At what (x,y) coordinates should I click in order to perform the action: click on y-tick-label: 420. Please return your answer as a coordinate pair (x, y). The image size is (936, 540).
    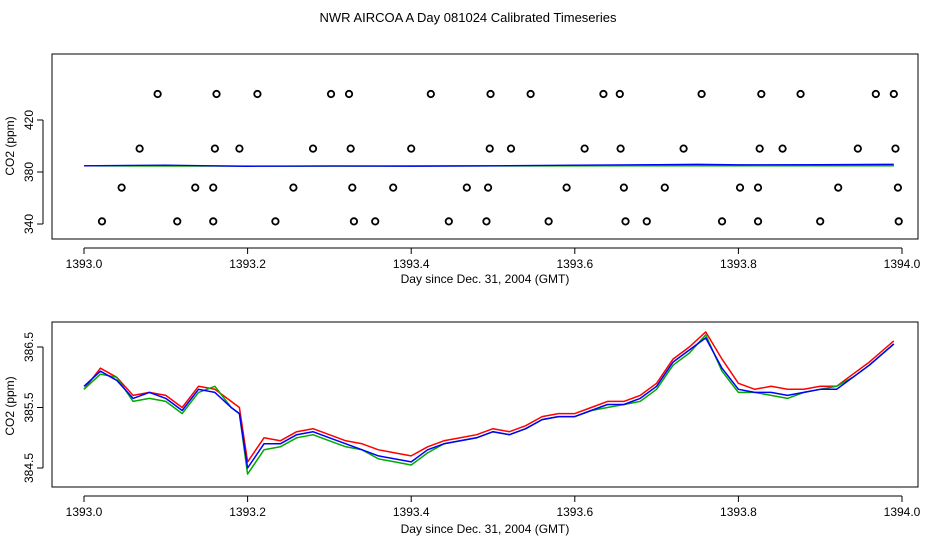
    Looking at the image, I should click on (29, 120).